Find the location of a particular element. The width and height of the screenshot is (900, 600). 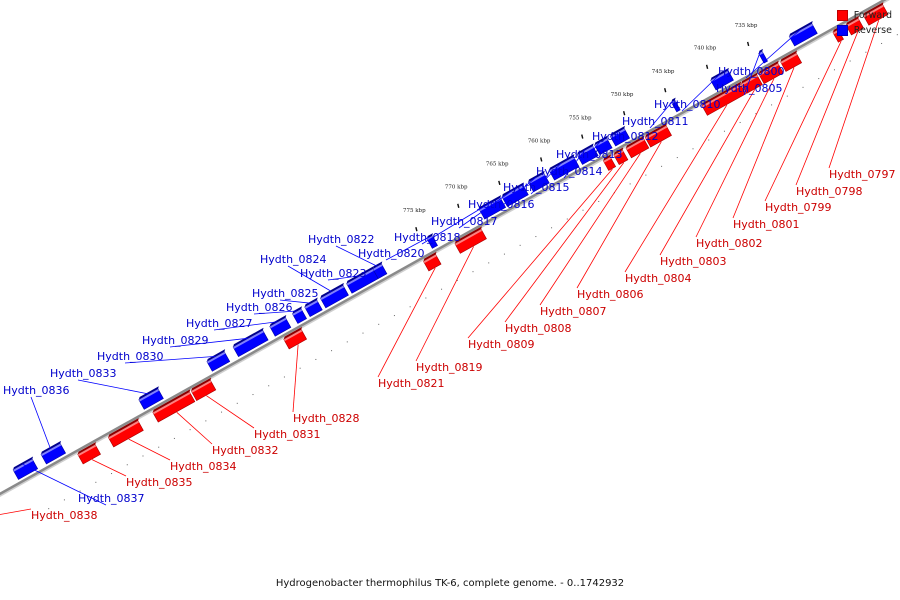

gene-label: Hydth_0836 is located at coordinates (36, 390).